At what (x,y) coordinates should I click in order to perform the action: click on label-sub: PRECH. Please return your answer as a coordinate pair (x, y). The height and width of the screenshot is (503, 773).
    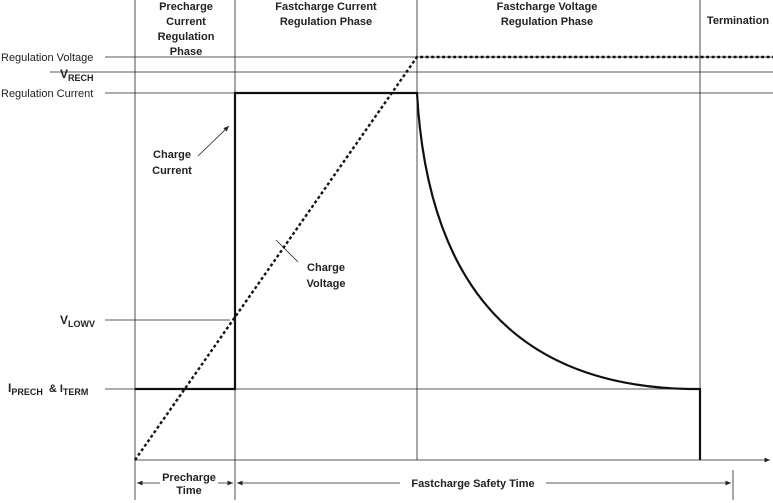
    Looking at the image, I should click on (27, 392).